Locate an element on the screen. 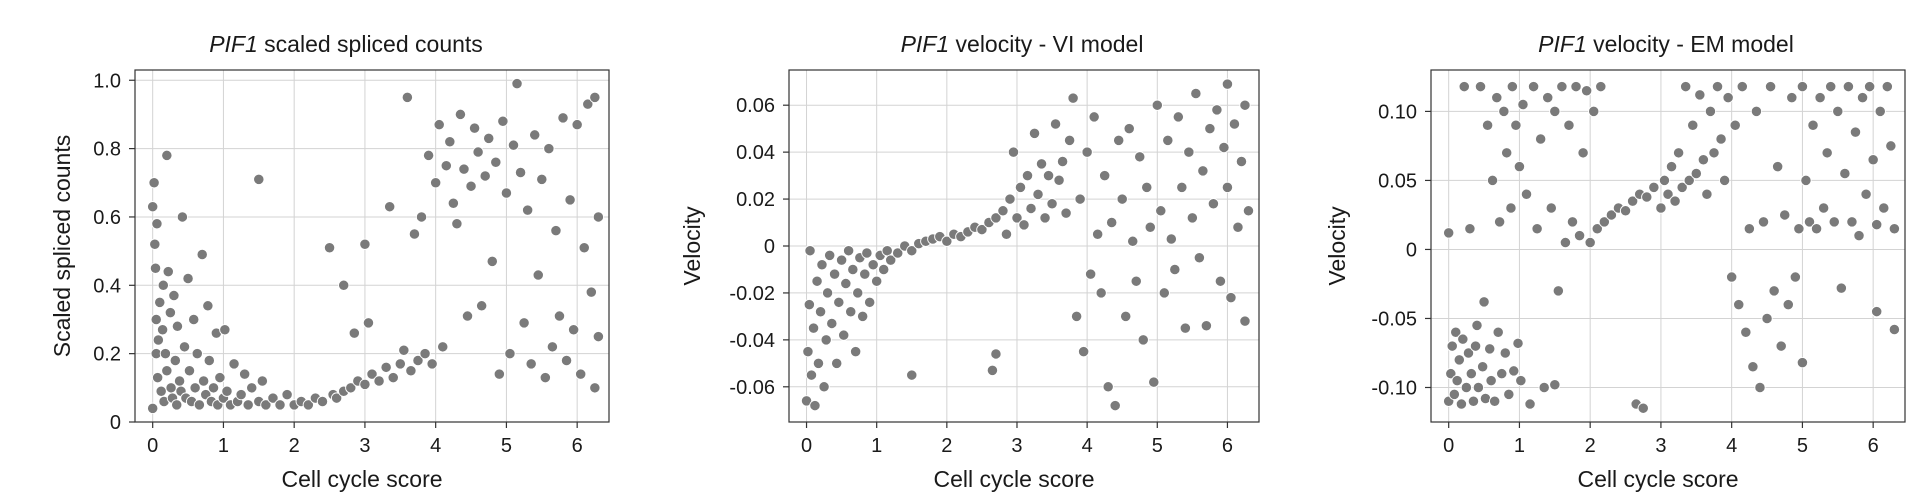  x-axis-label: Cell cycle score is located at coordinates (1013, 479).